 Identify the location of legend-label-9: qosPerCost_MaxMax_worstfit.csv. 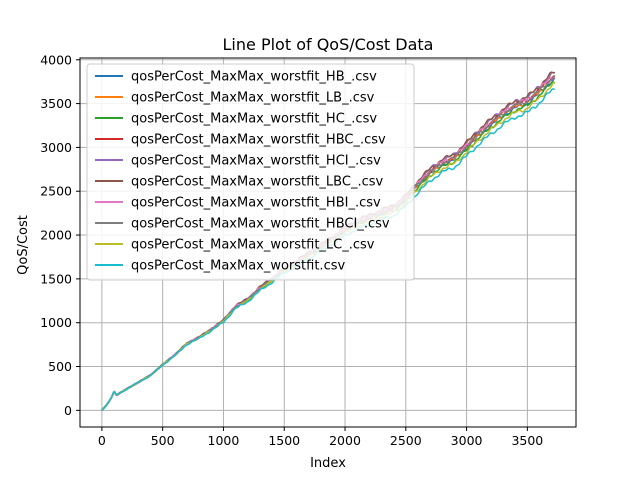
(238, 266).